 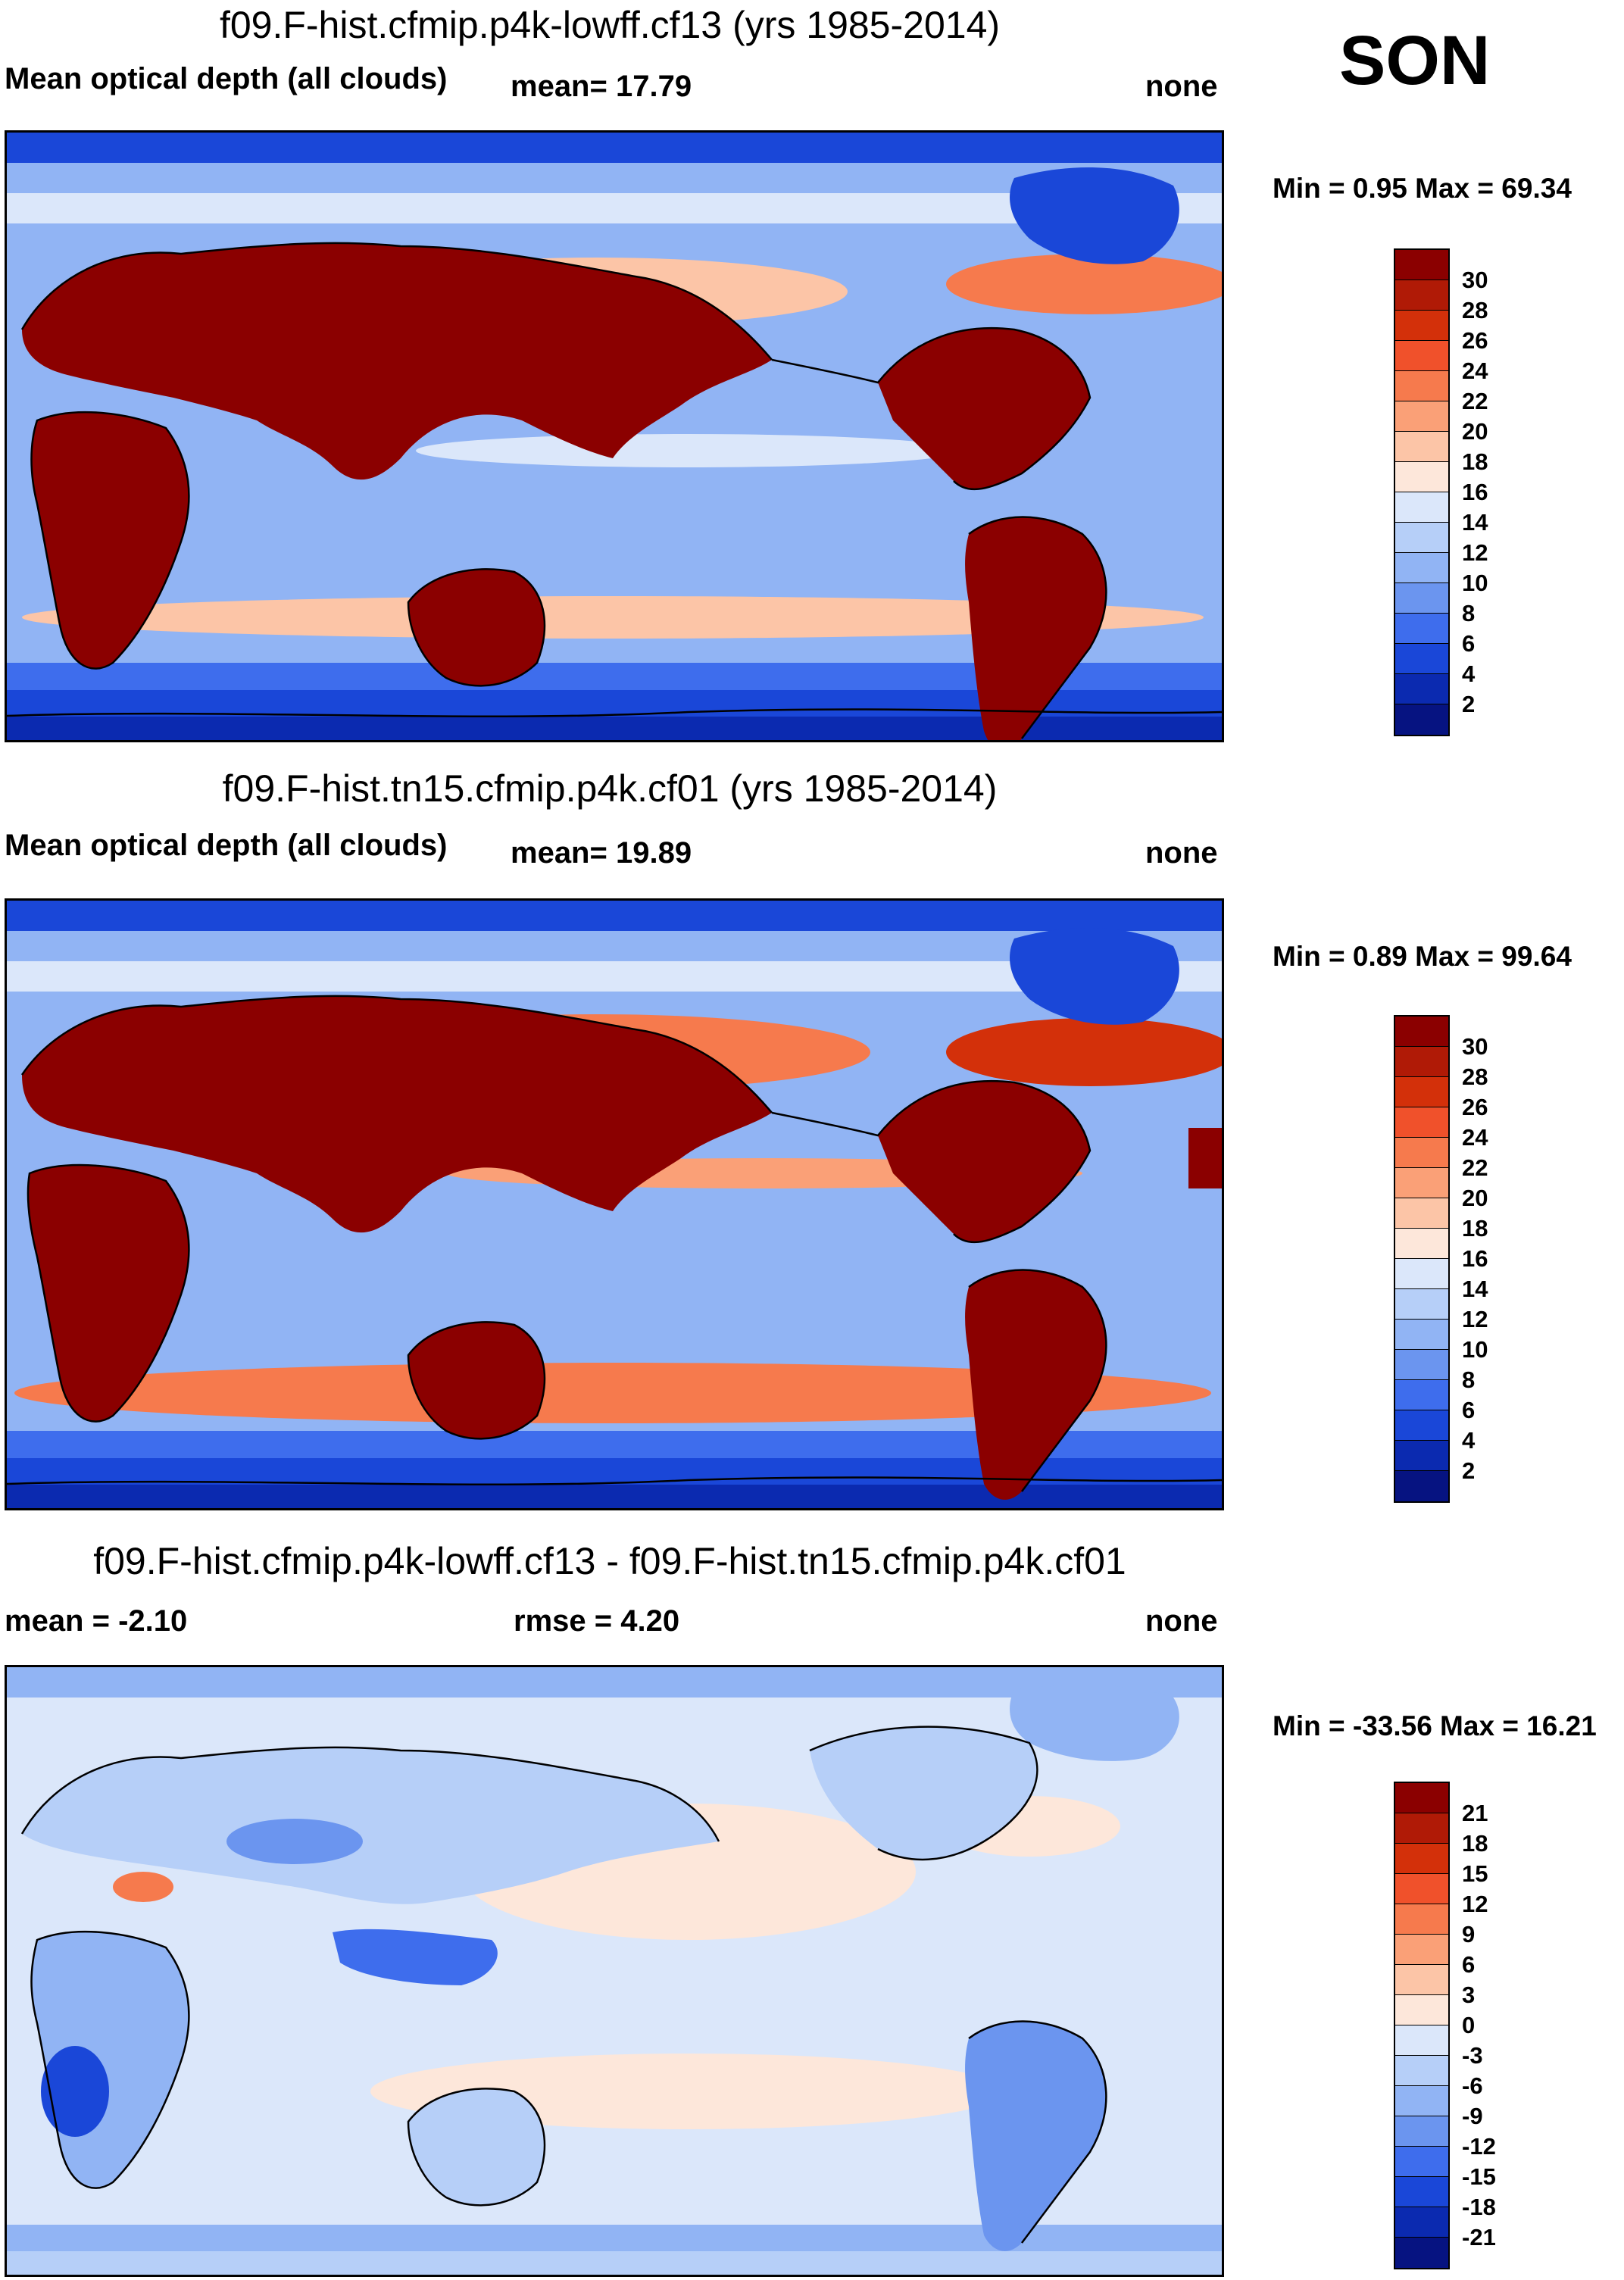 What do you see at coordinates (1472, 2085) in the screenshot?
I see `colorbar-label: -6` at bounding box center [1472, 2085].